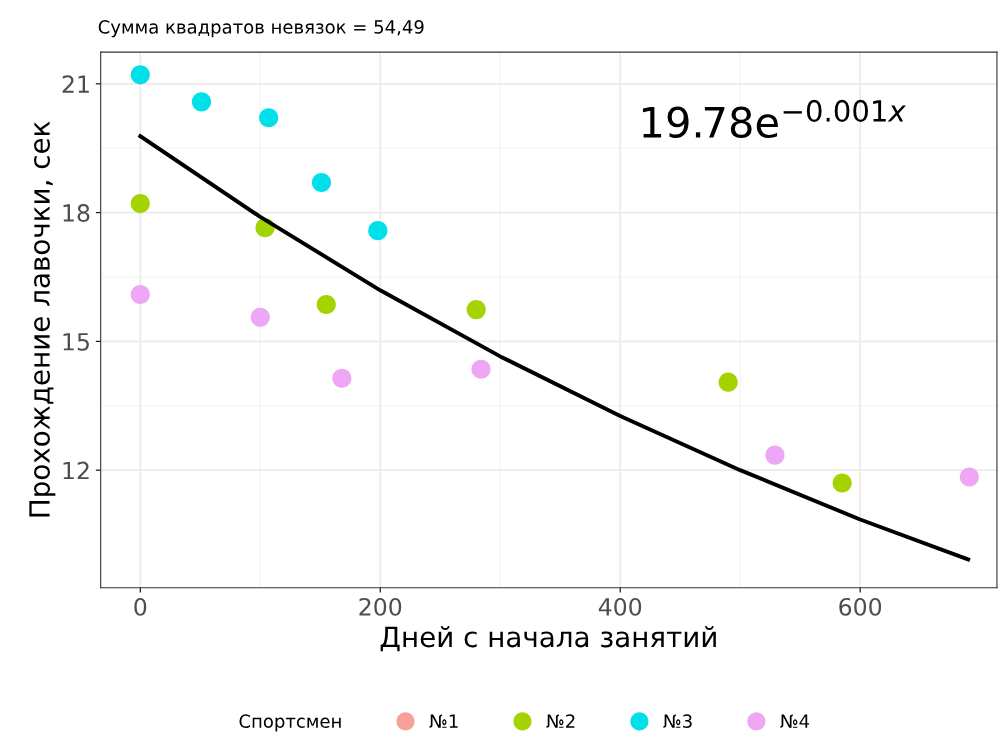  I want to click on y-tick-label: 18, so click(76, 213).